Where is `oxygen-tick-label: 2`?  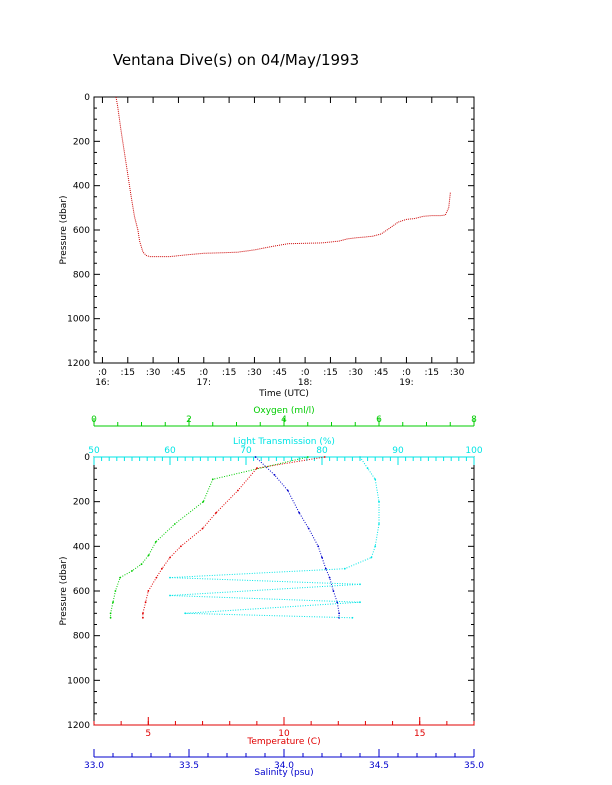 oxygen-tick-label: 2 is located at coordinates (189, 420).